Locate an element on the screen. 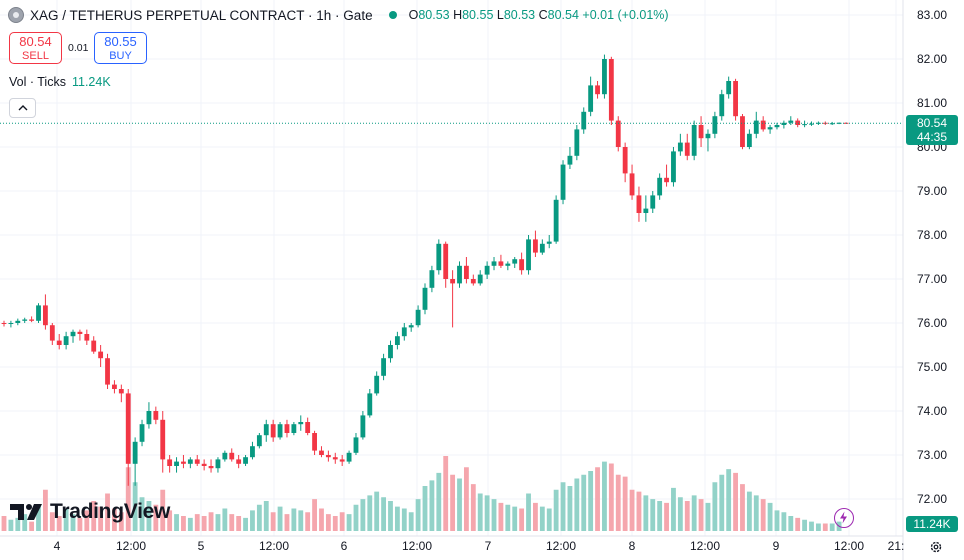 The height and width of the screenshot is (560, 964). time-tick-label: 21: is located at coordinates (896, 546).